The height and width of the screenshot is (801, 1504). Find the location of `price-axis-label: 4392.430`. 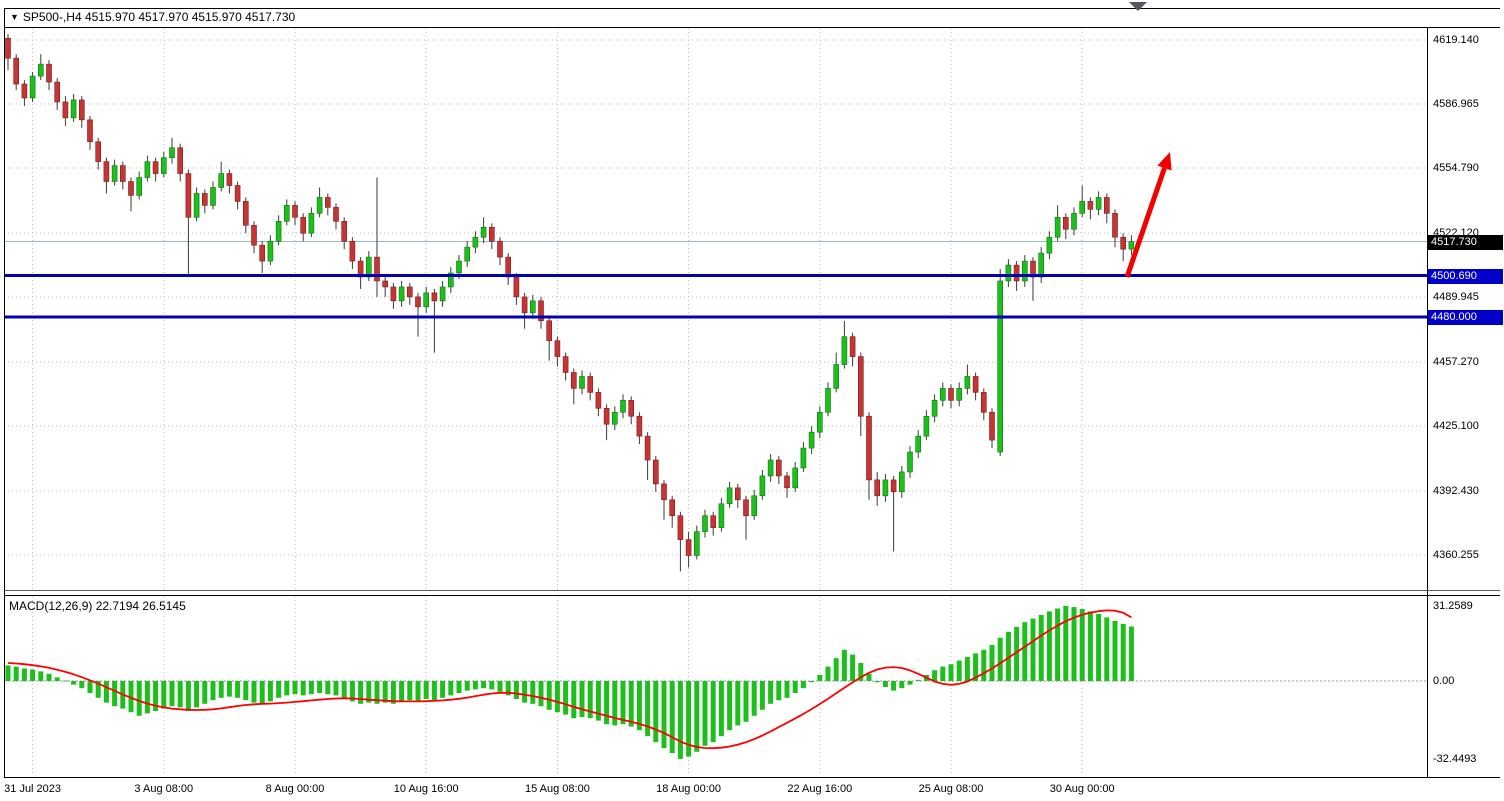

price-axis-label: 4392.430 is located at coordinates (1456, 490).